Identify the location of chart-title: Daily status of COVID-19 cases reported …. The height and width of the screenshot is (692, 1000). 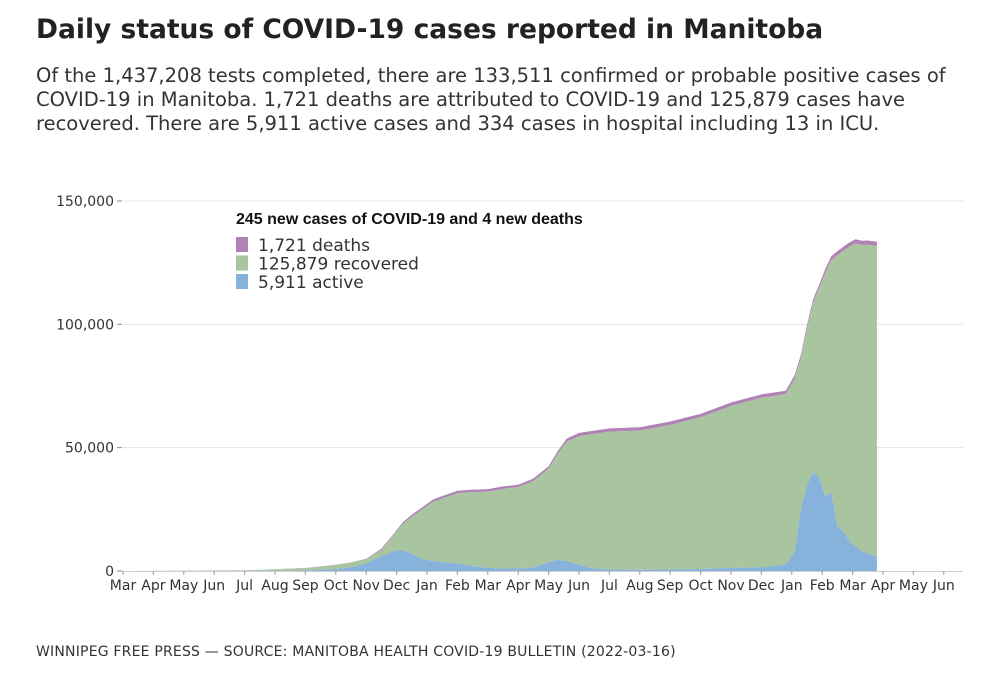
(430, 29).